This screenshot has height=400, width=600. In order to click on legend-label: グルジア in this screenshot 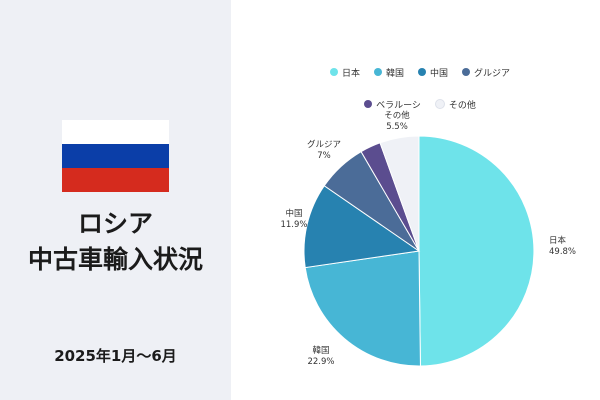, I will do `click(492, 73)`.